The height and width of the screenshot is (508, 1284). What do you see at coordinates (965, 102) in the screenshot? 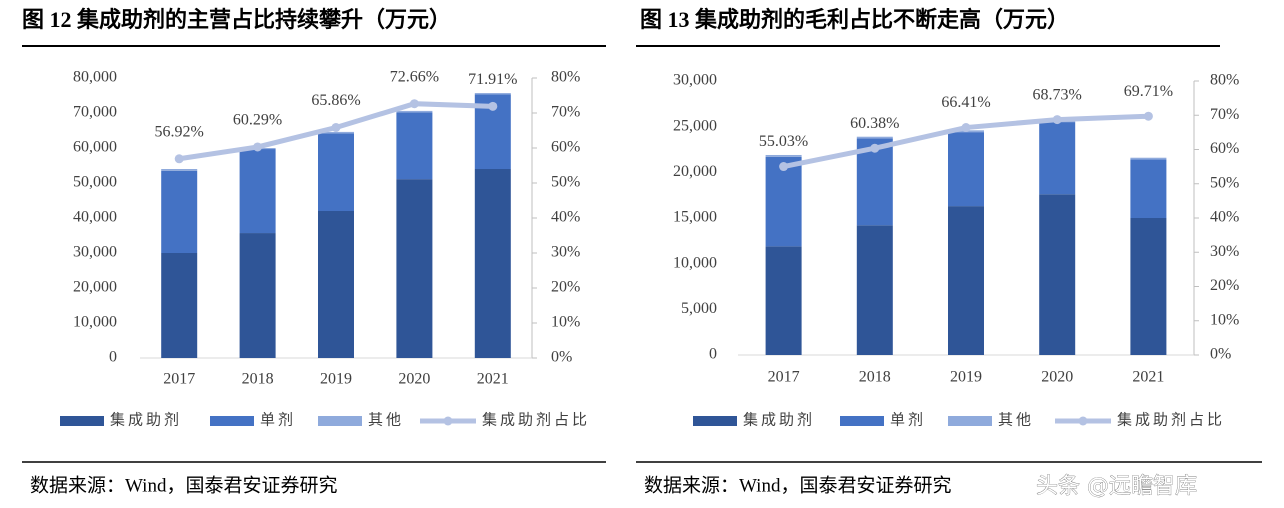
I see `data-label: 66.41%` at bounding box center [965, 102].